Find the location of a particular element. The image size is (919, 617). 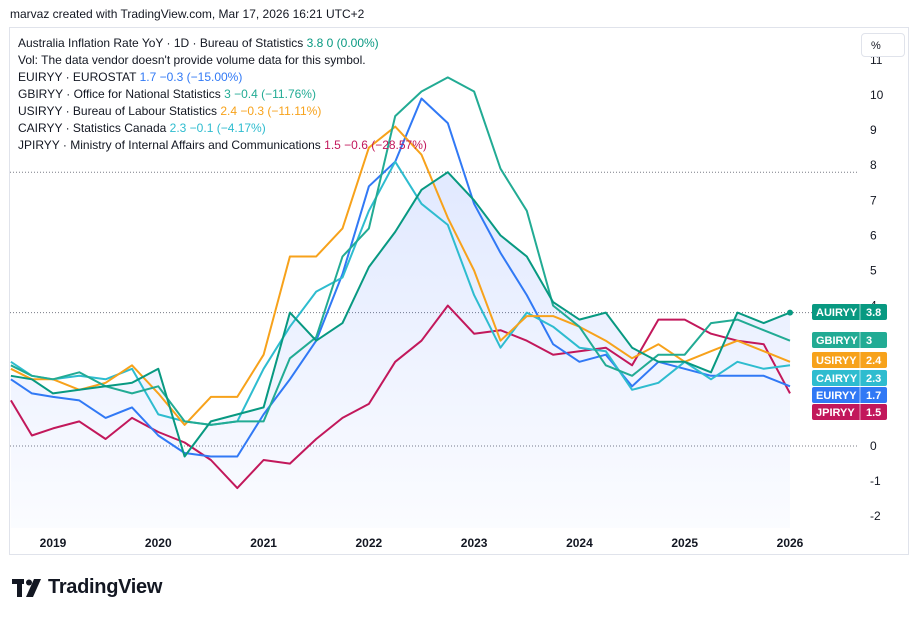

price-label-name: GBIRYY is located at coordinates (837, 341).